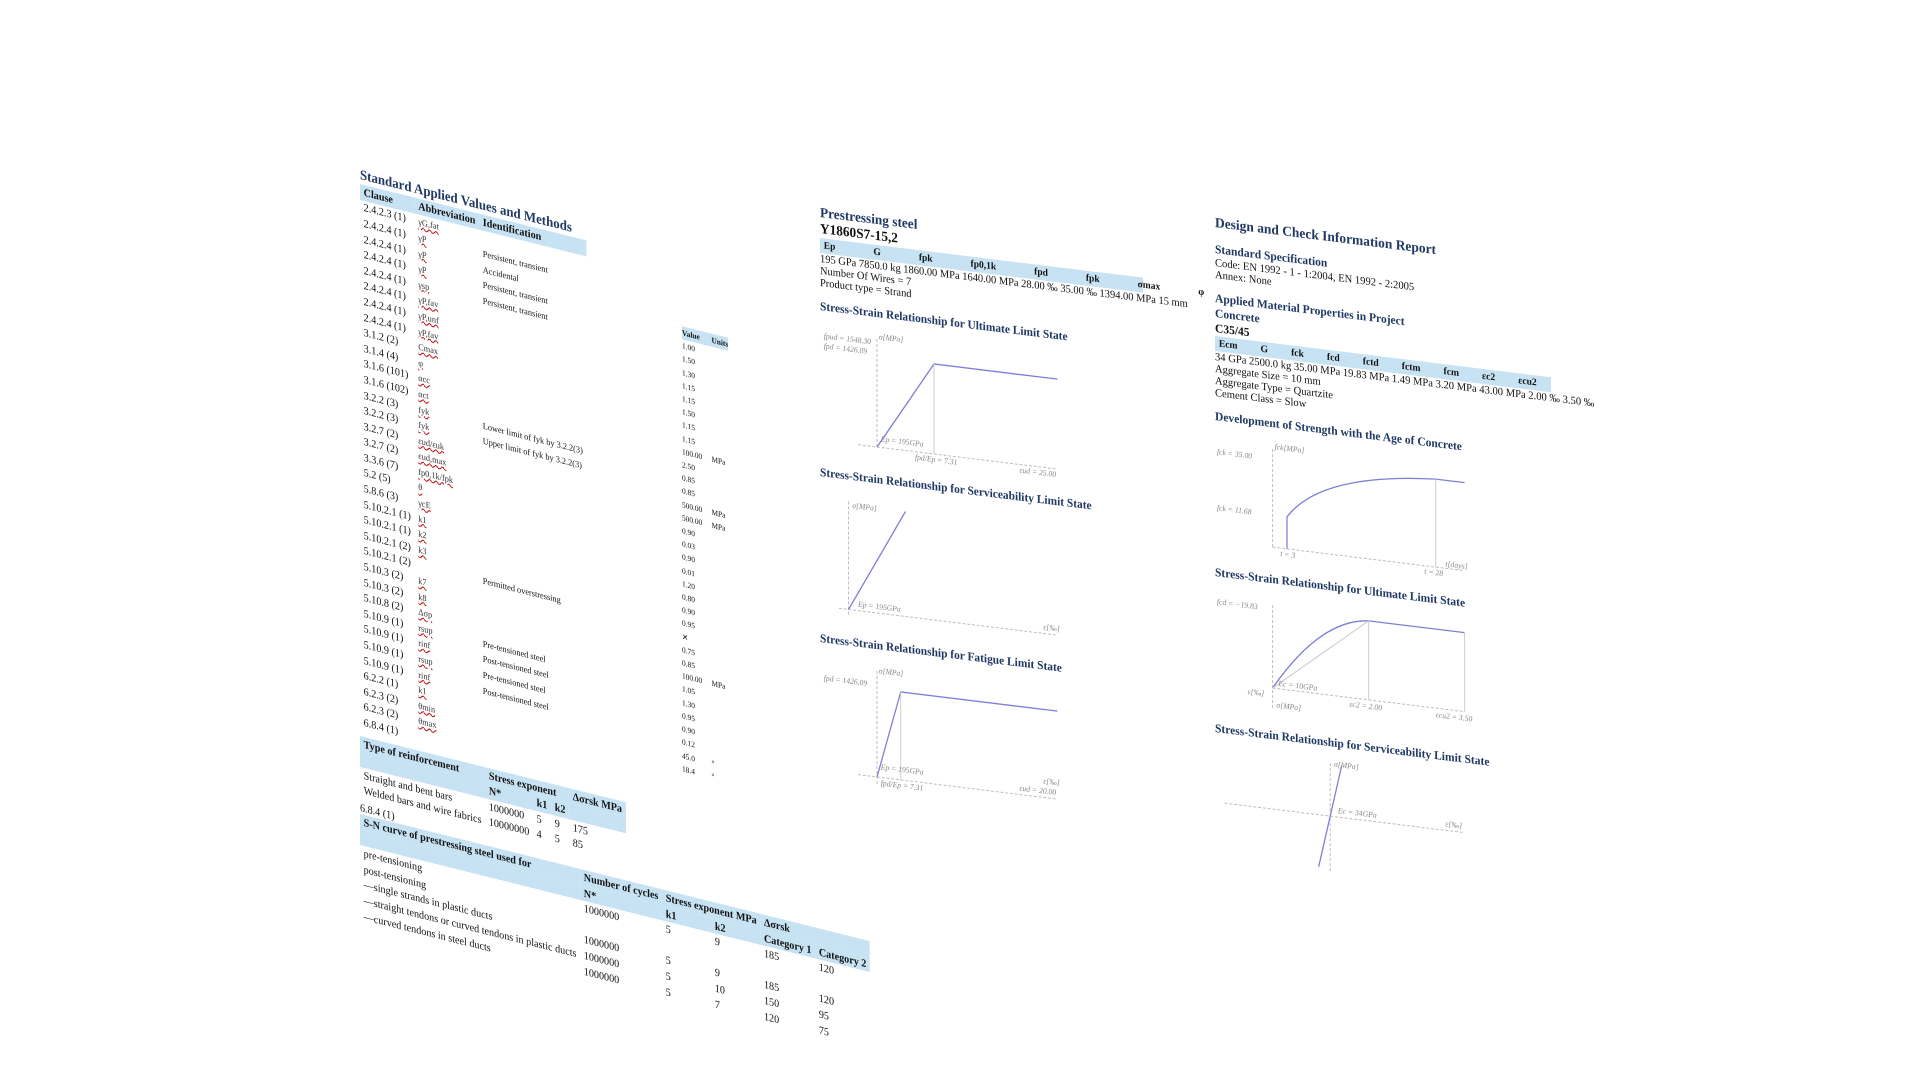 This screenshot has height=1080, width=1920. Describe the element at coordinates (902, 785) in the screenshot. I see `fls-ratio-label: fpd/Ep = 7.31` at that location.